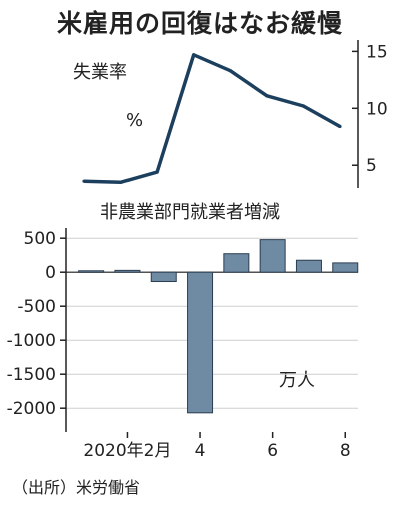 The height and width of the screenshot is (505, 400). What do you see at coordinates (31, 409) in the screenshot?
I see `bar-y-tick-label: -2000` at bounding box center [31, 409].